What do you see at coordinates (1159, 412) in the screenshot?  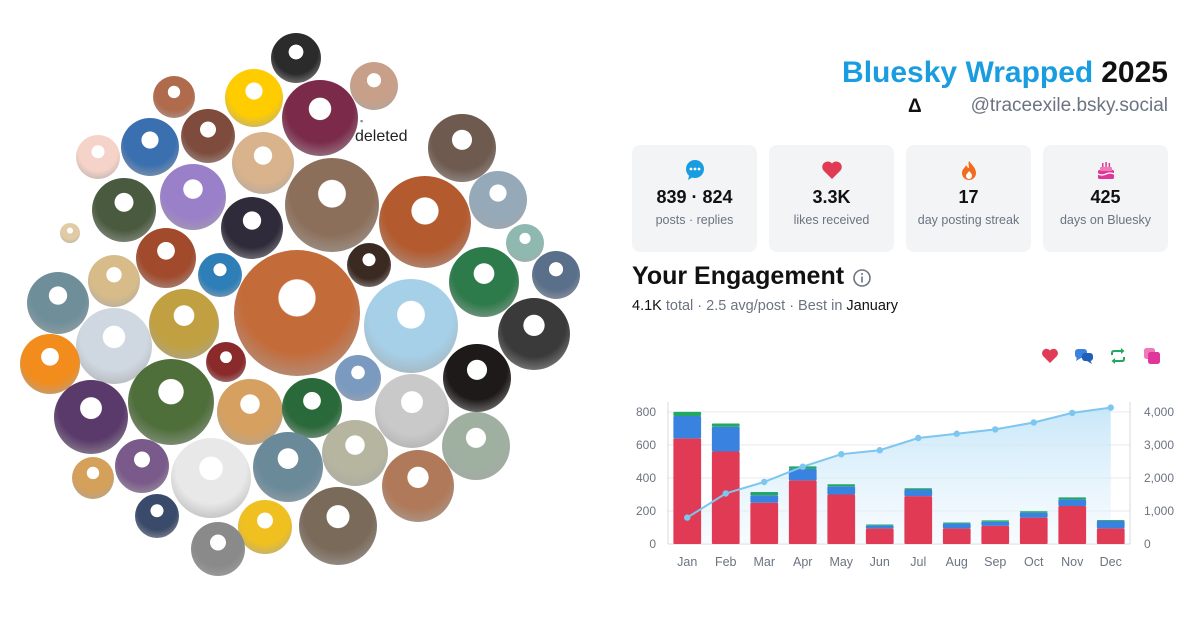 I see `y-right-tick-label: 4,000` at bounding box center [1159, 412].